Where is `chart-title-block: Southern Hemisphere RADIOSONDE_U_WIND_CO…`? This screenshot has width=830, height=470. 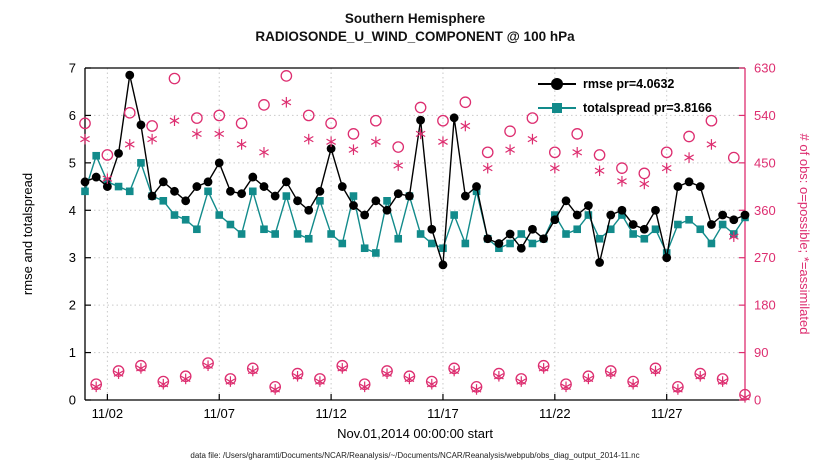 chart-title-block: Southern Hemisphere RADIOSONDE_U_WIND_CO… is located at coordinates (415, 28).